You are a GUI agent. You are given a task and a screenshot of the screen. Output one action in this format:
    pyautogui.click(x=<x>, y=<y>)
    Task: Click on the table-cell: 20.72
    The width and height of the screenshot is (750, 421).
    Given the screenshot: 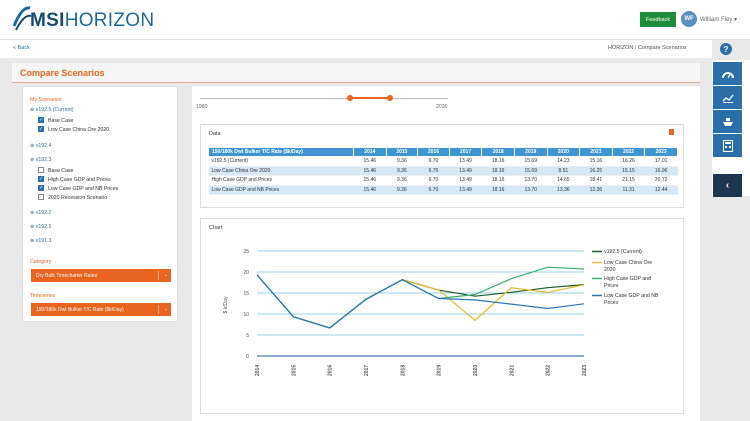 What is the action you would take?
    pyautogui.click(x=661, y=180)
    